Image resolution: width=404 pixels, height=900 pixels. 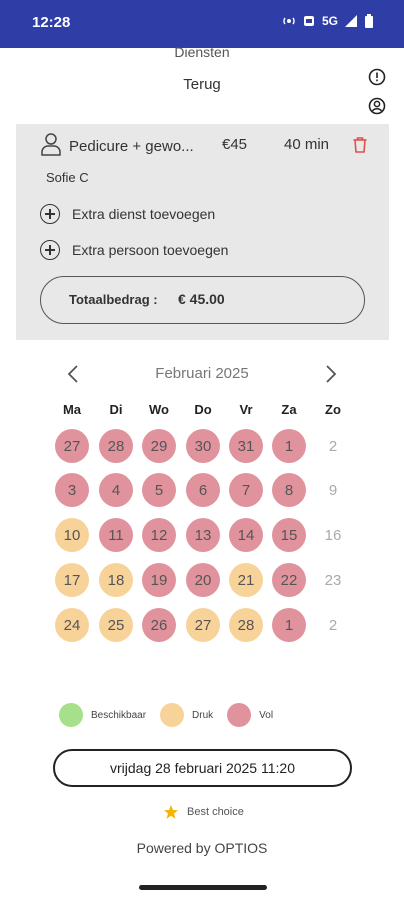 What do you see at coordinates (333, 580) in the screenshot?
I see `calendar-day: 23` at bounding box center [333, 580].